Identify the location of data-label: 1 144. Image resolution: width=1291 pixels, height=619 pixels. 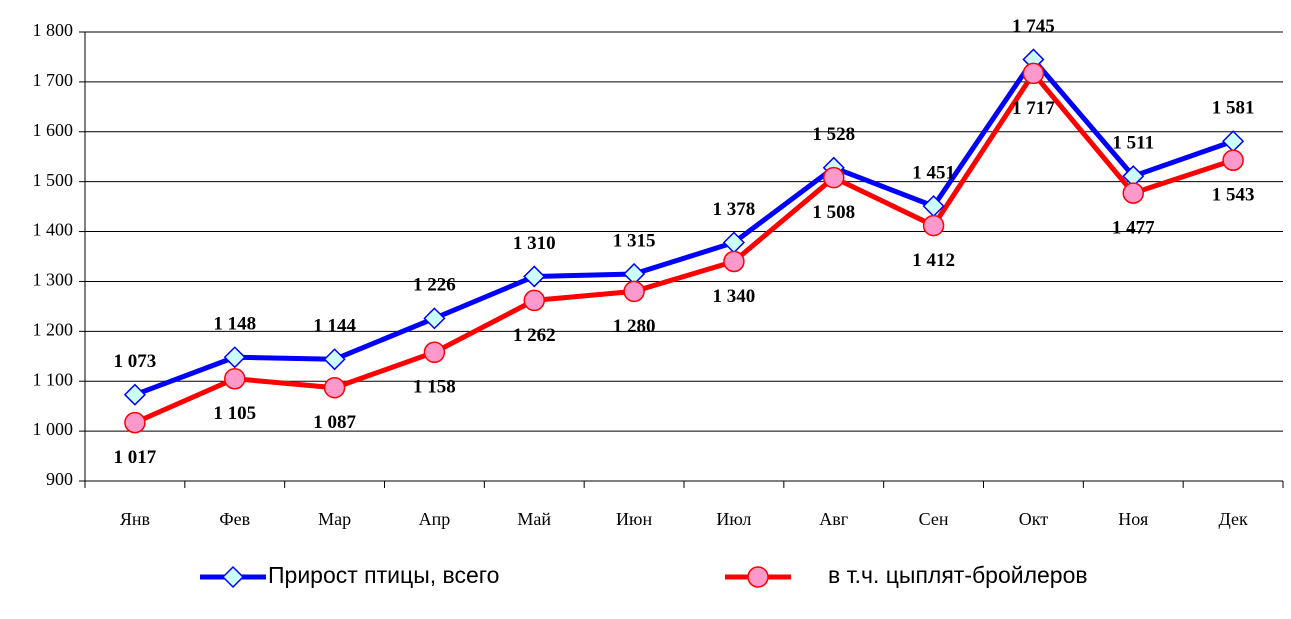
(334, 326).